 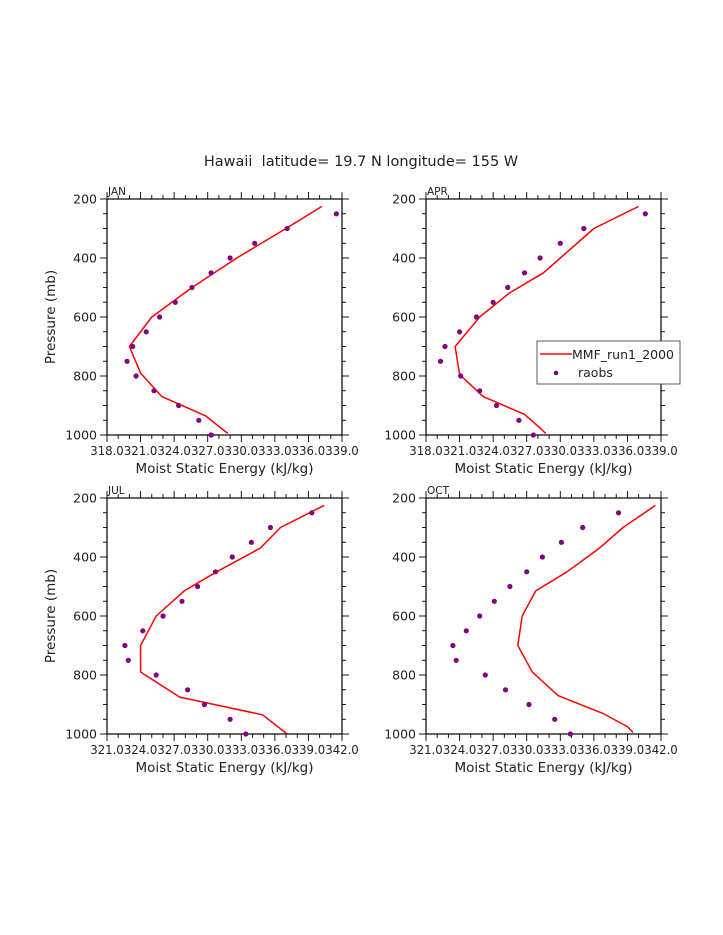 What do you see at coordinates (556, 373) in the screenshot?
I see `legend-marker-swatch` at bounding box center [556, 373].